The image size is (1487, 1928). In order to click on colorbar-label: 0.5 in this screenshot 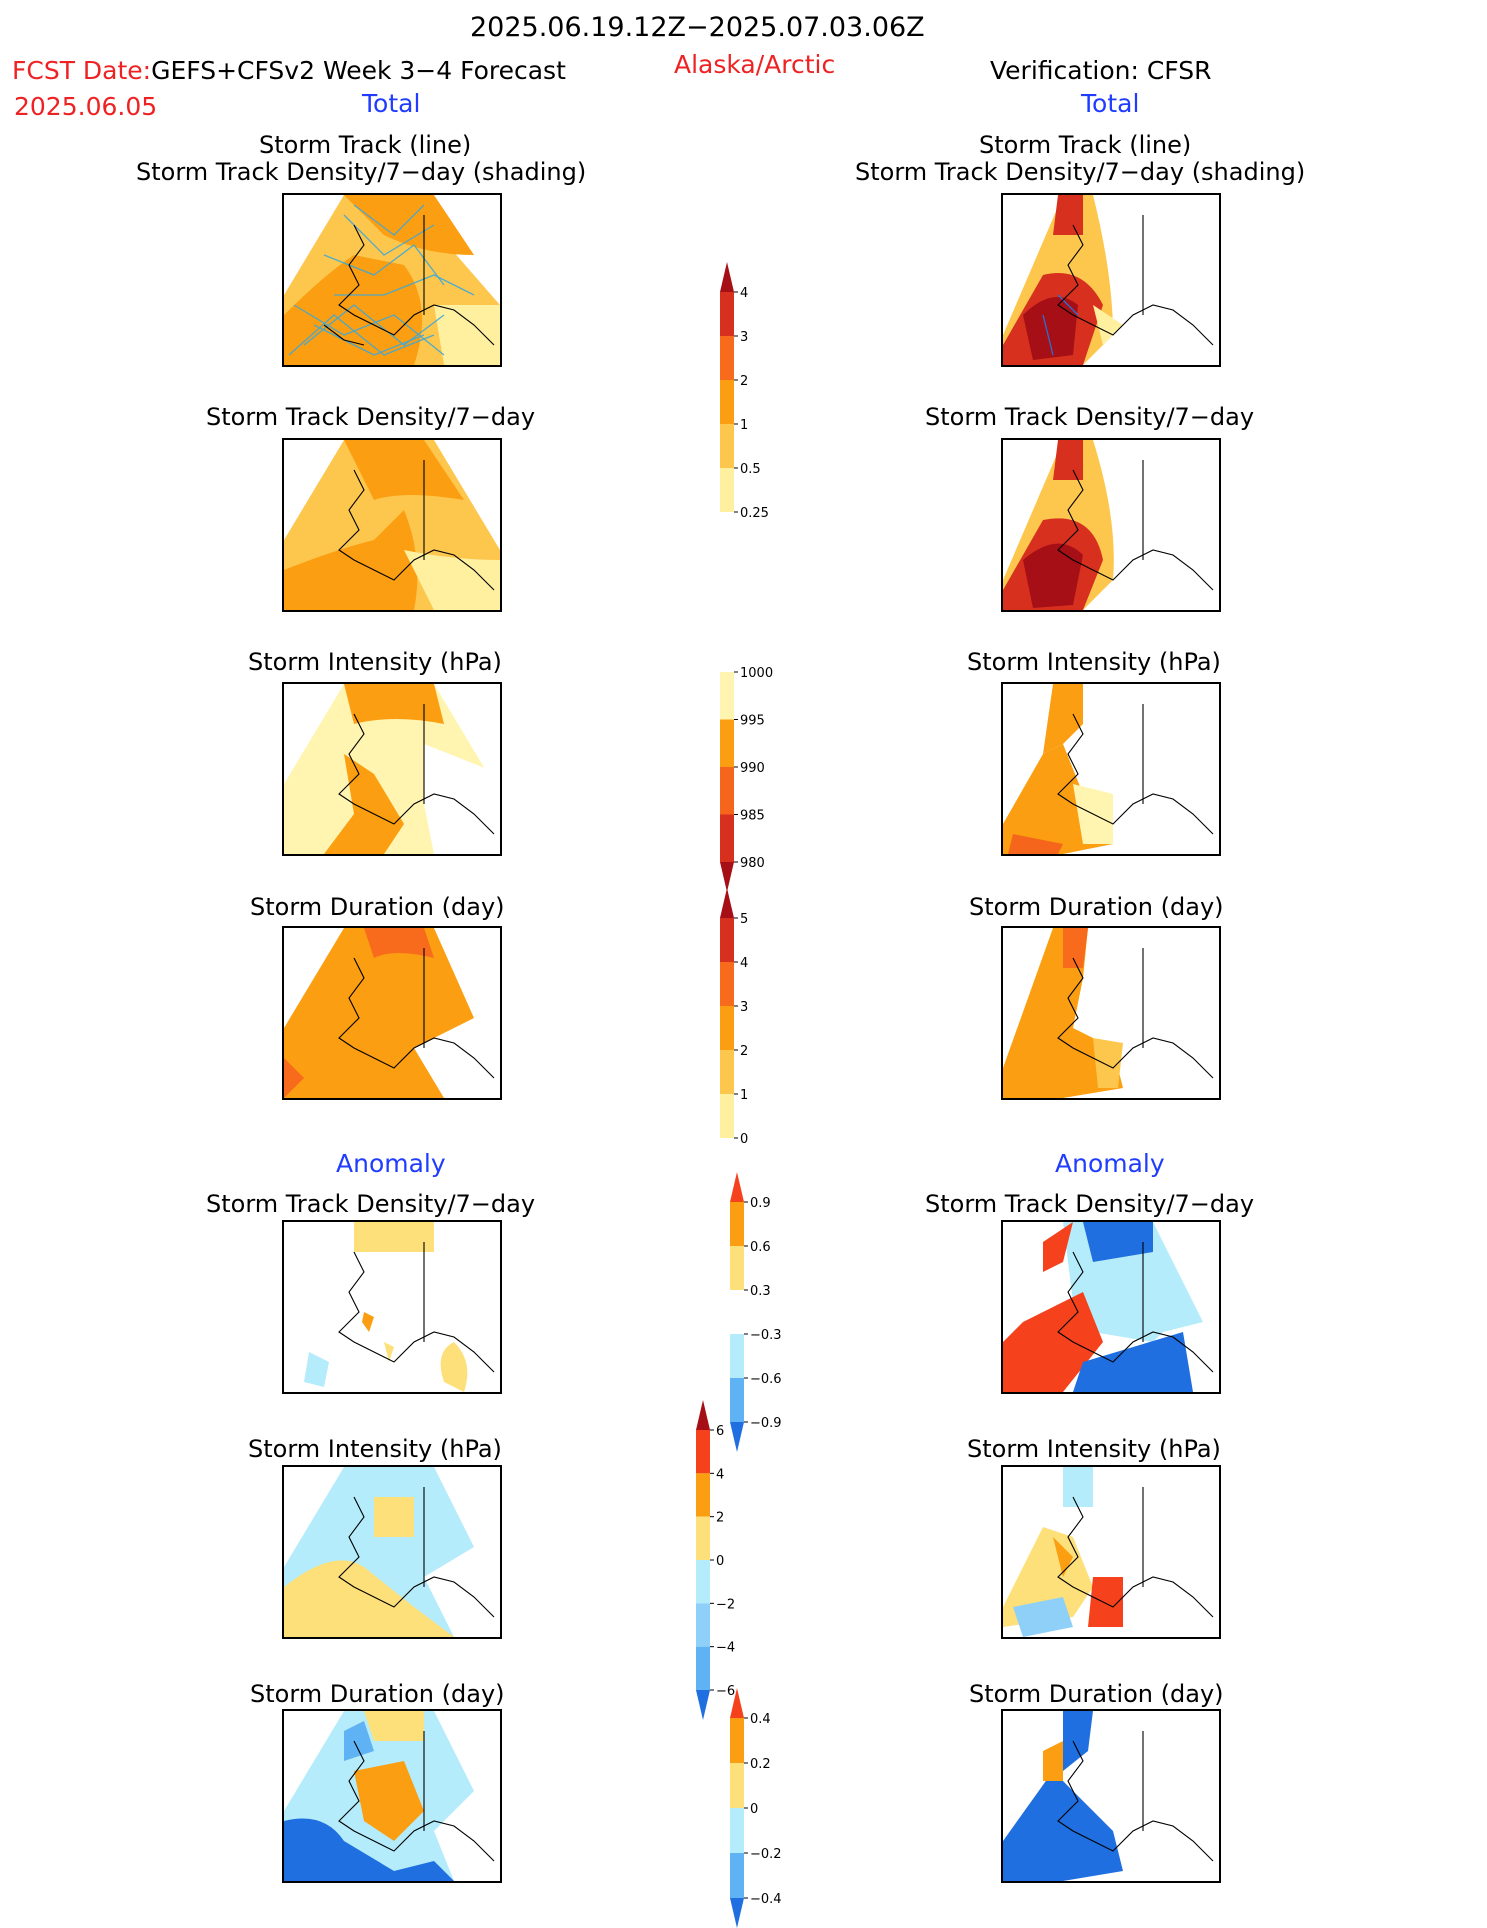, I will do `click(750, 469)`.